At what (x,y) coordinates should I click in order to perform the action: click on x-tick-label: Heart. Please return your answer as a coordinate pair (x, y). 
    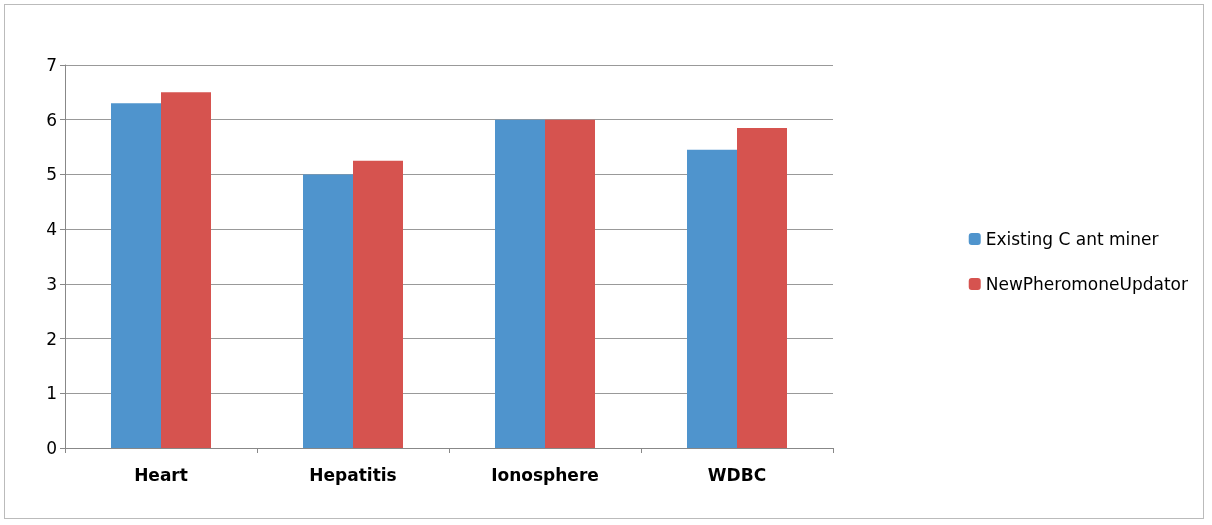
    Looking at the image, I should click on (161, 474).